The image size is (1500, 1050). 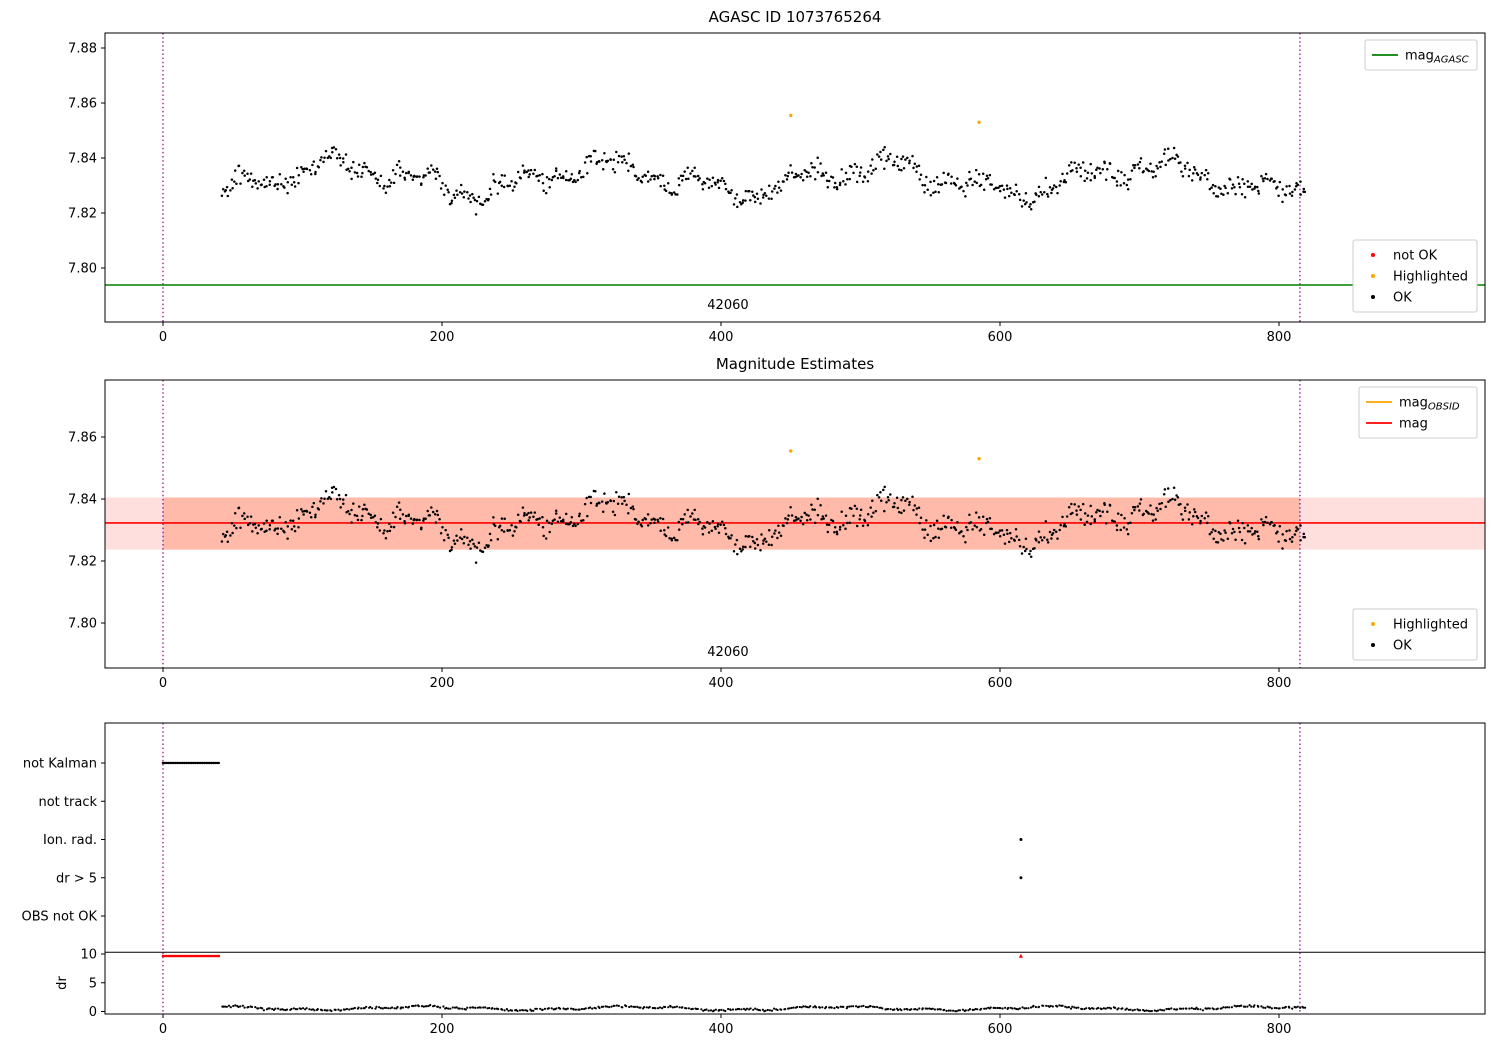 What do you see at coordinates (764, 1008) in the screenshot?
I see `dr-points` at bounding box center [764, 1008].